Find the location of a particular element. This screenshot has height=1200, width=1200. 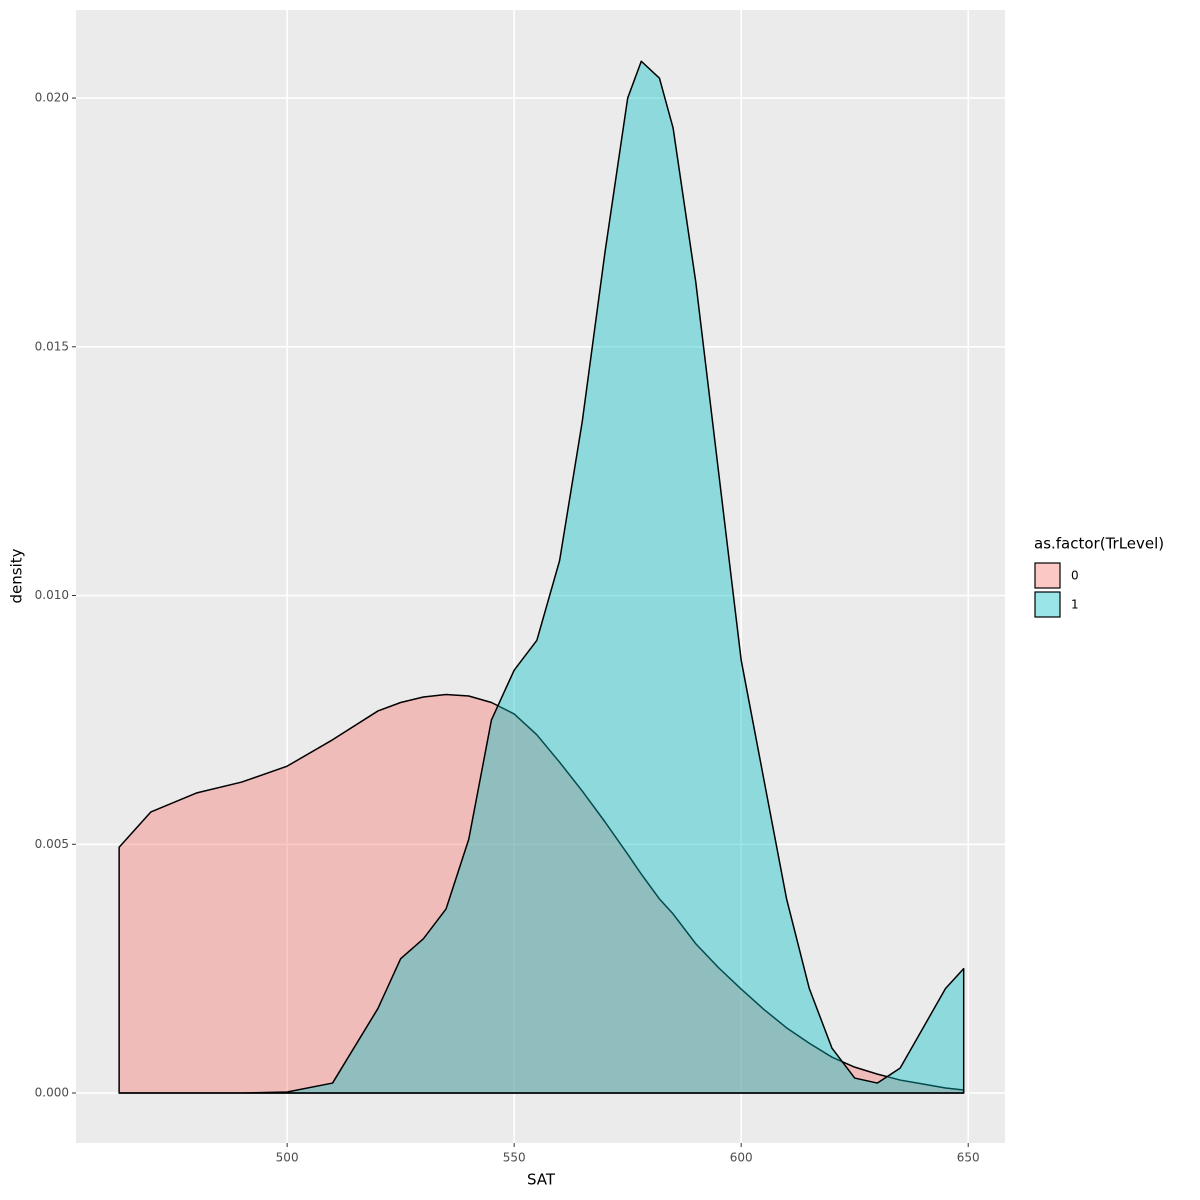

y-tick-label: 0.015 is located at coordinates (52, 346).